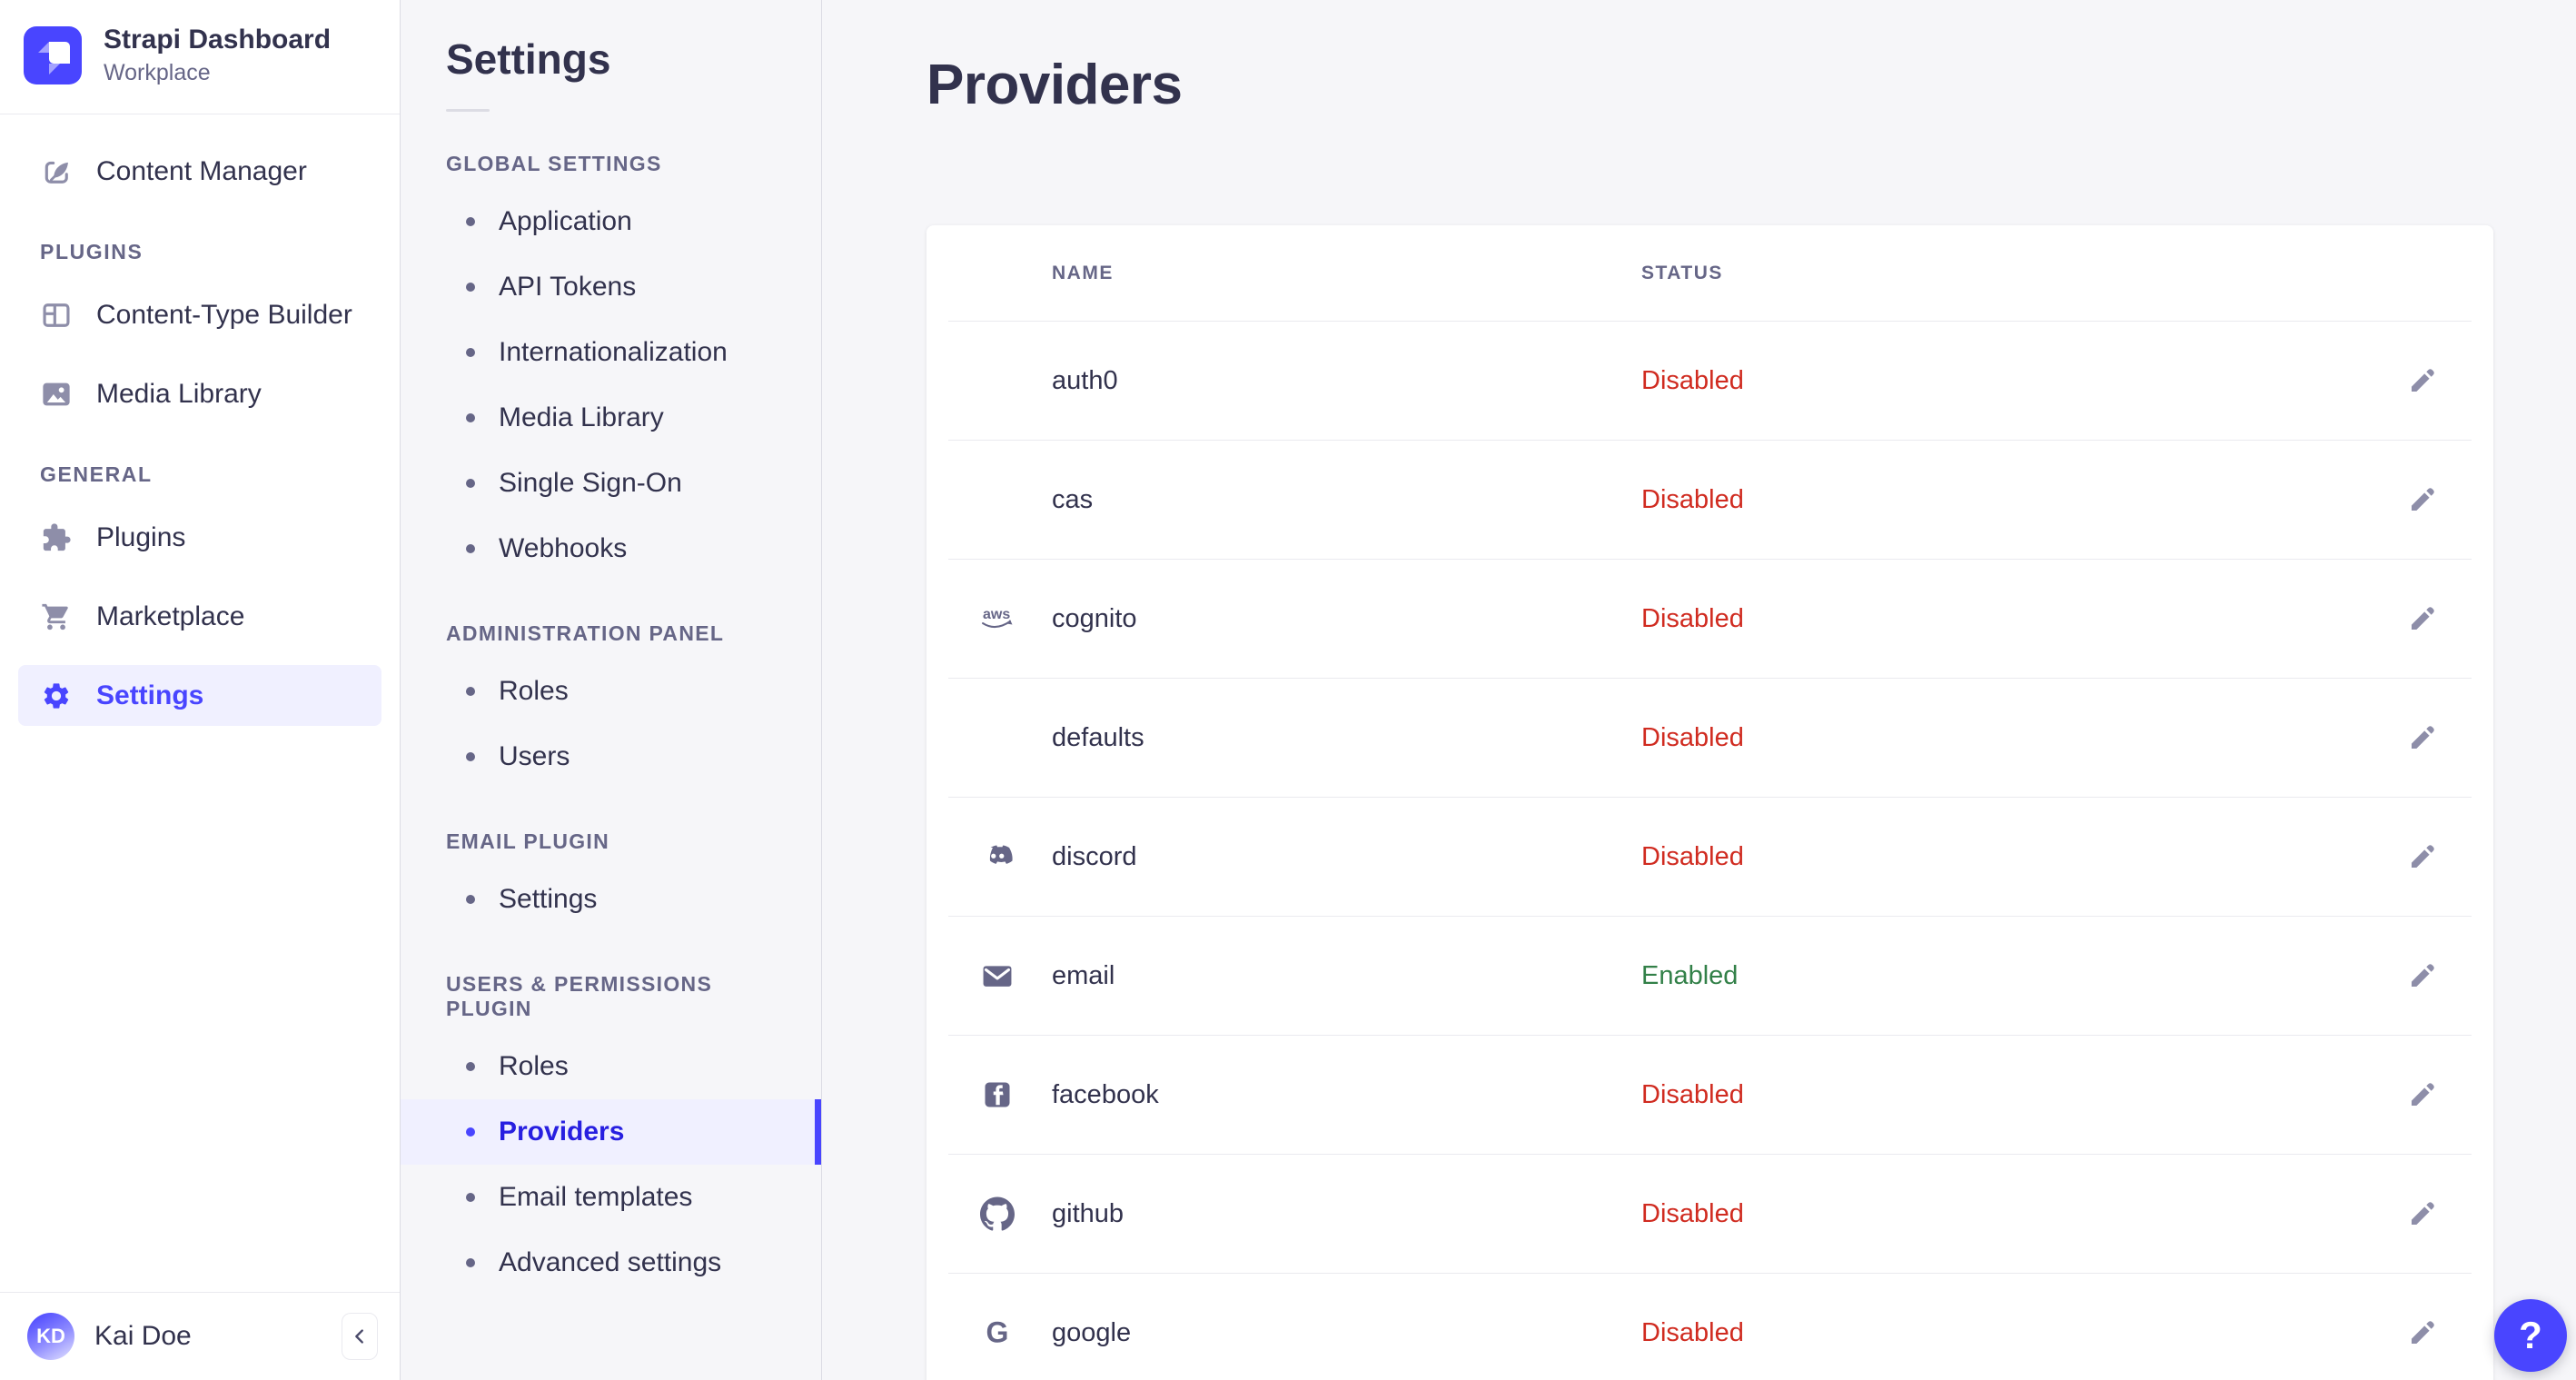  What do you see at coordinates (1710, 618) in the screenshot?
I see `table-row: aws cognito Disabled` at bounding box center [1710, 618].